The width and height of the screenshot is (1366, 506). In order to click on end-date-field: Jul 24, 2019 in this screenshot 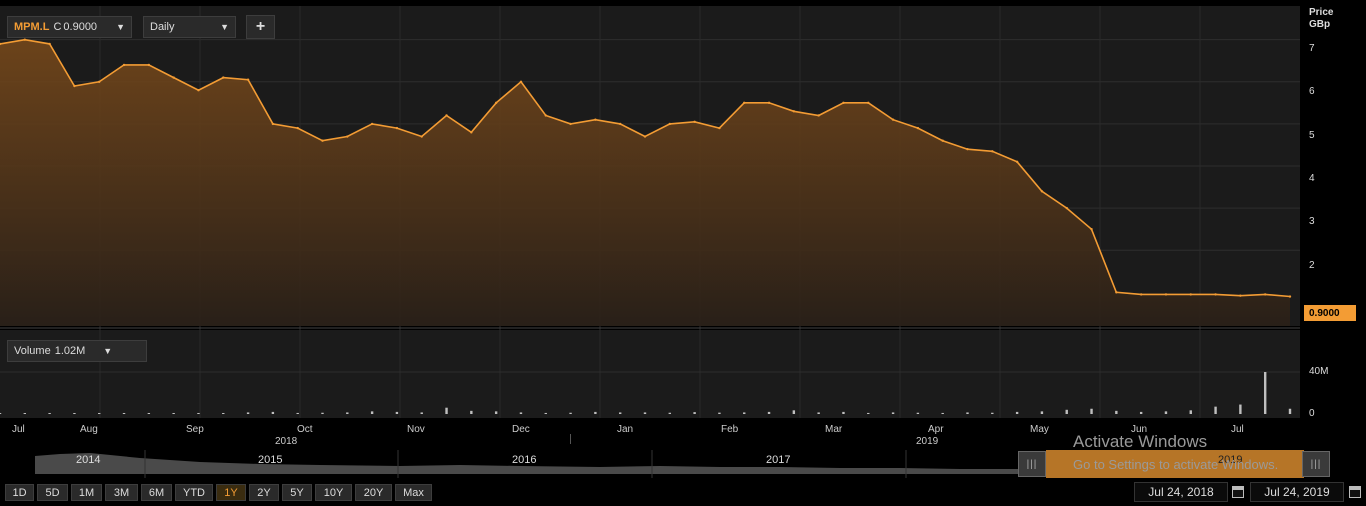, I will do `click(1297, 492)`.